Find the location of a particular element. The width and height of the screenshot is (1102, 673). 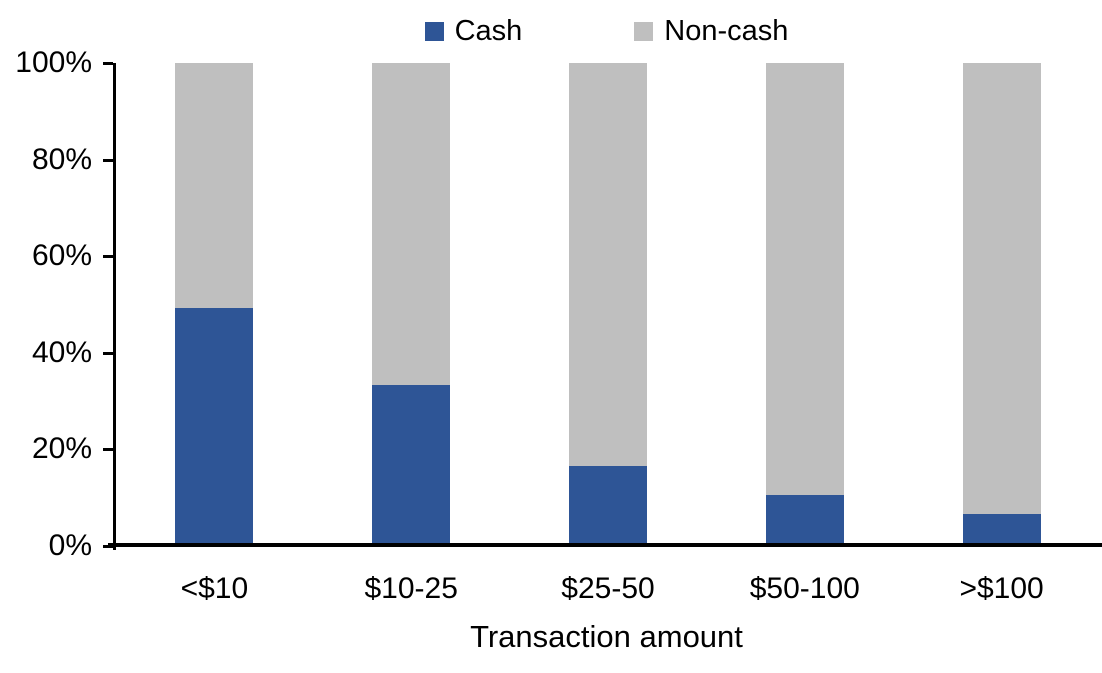

x-axis-tick-label: $50-100 is located at coordinates (804, 588).